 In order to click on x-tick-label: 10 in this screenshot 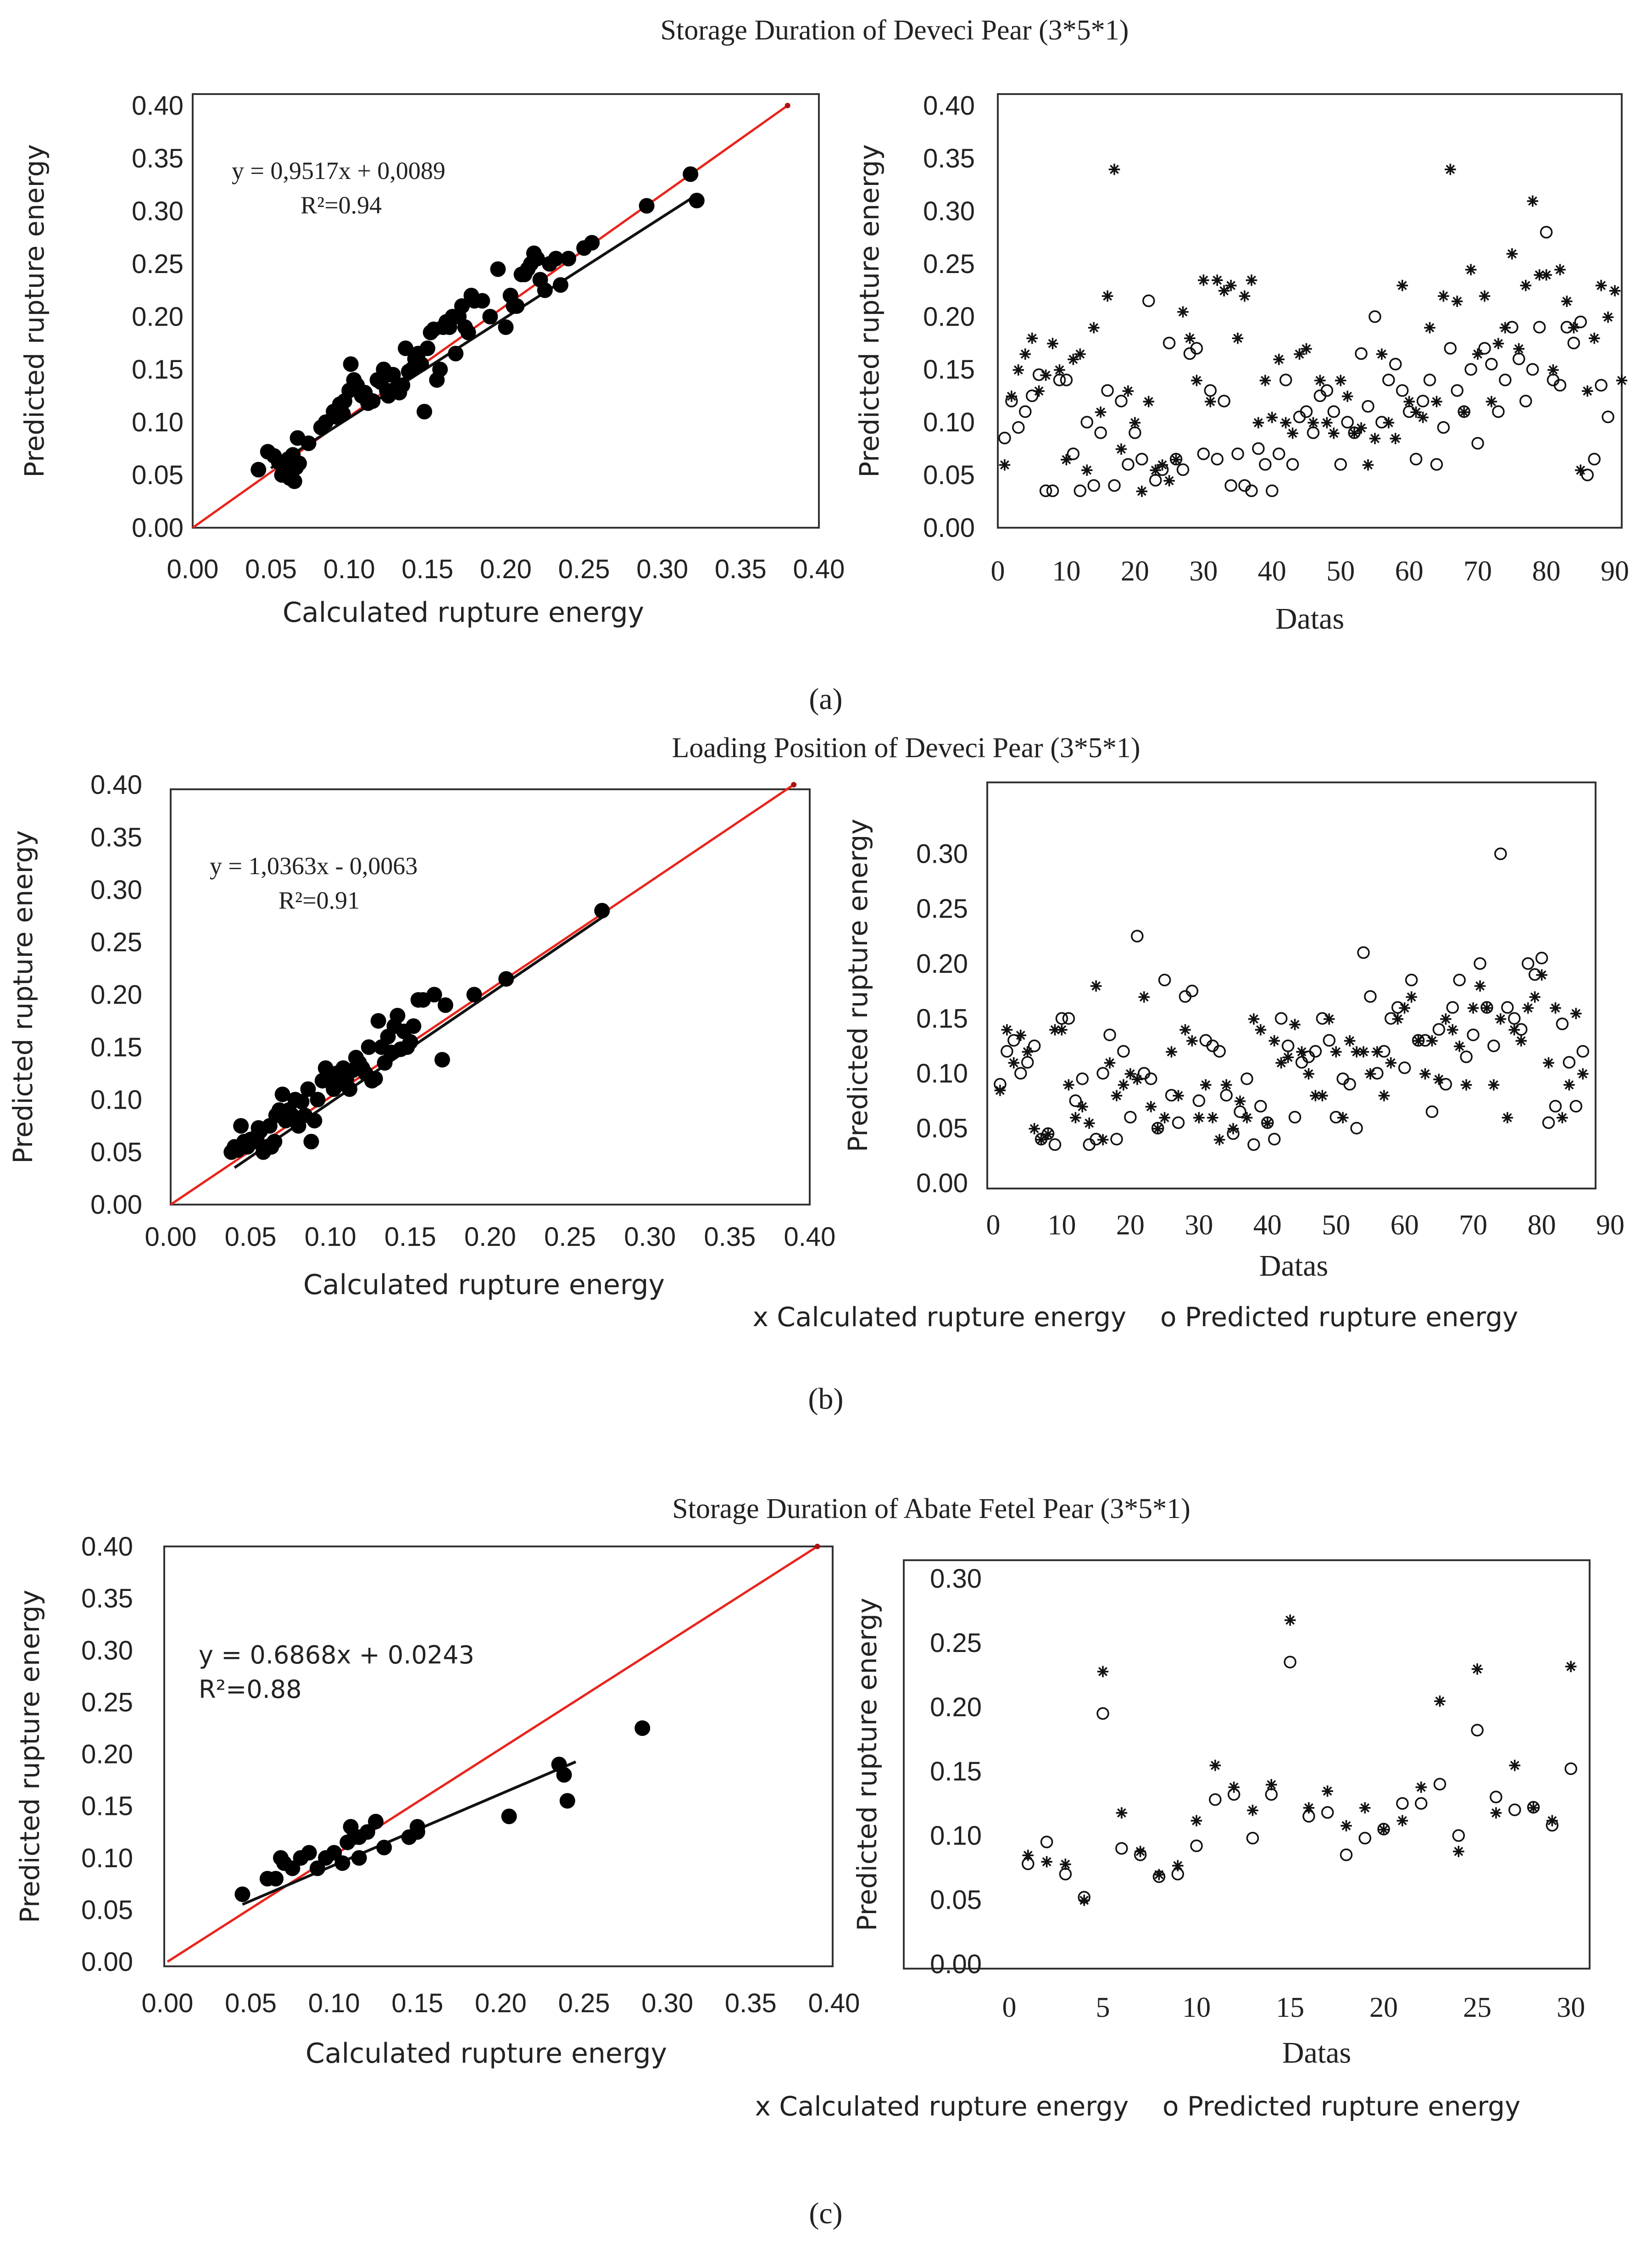, I will do `click(1066, 571)`.